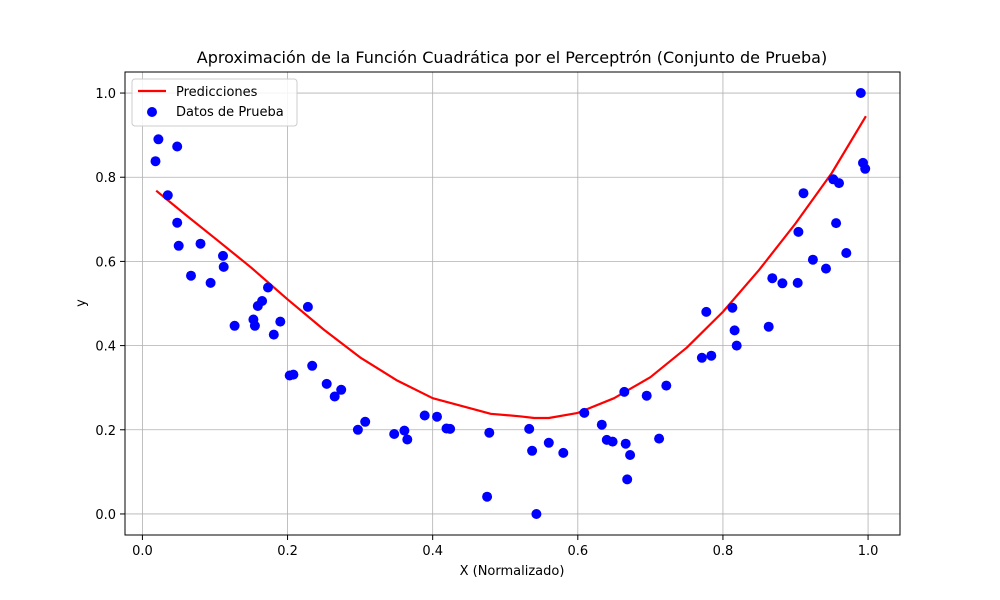  I want to click on y-tick-label: 0.0, so click(105, 515).